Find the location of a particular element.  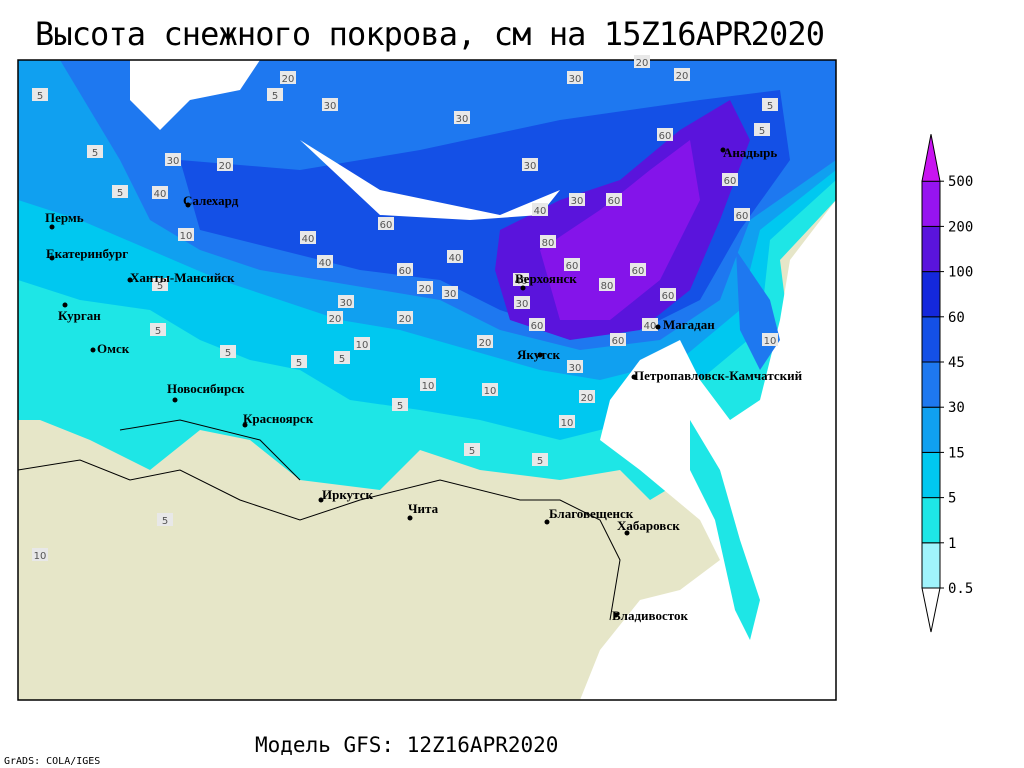

city-label: Верхоянск is located at coordinates (546, 278).